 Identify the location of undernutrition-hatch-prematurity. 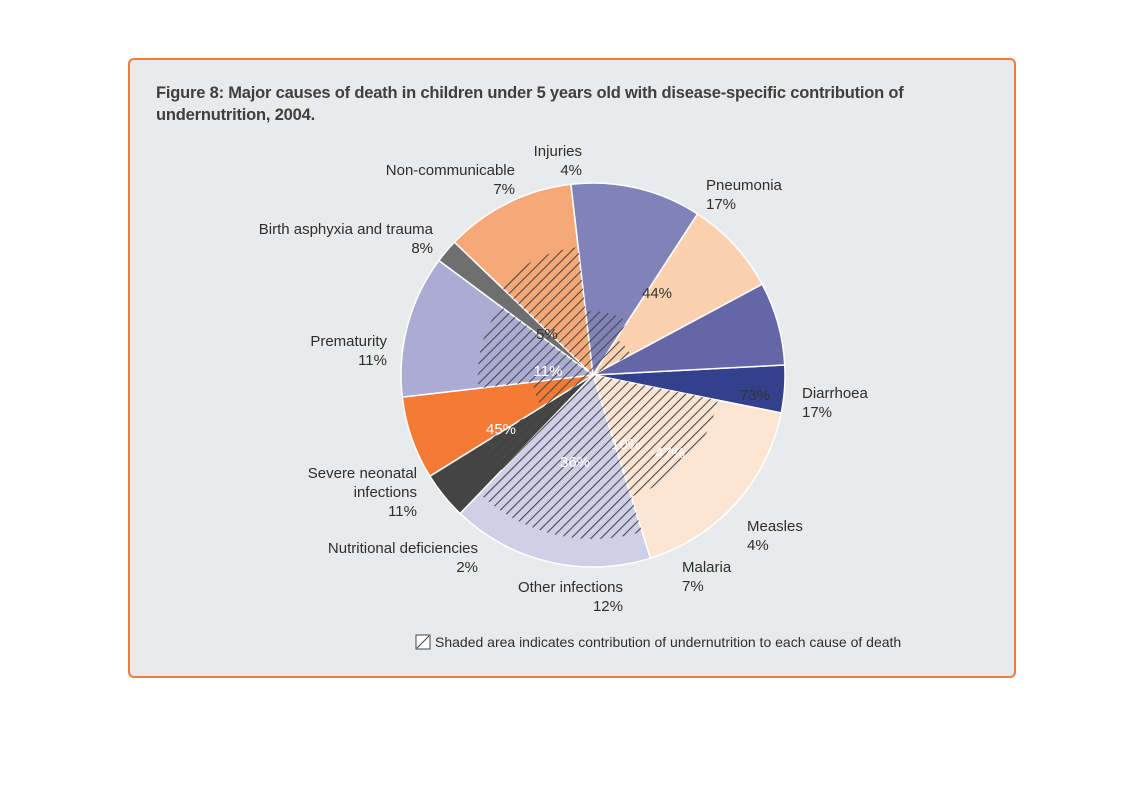
(606, 343).